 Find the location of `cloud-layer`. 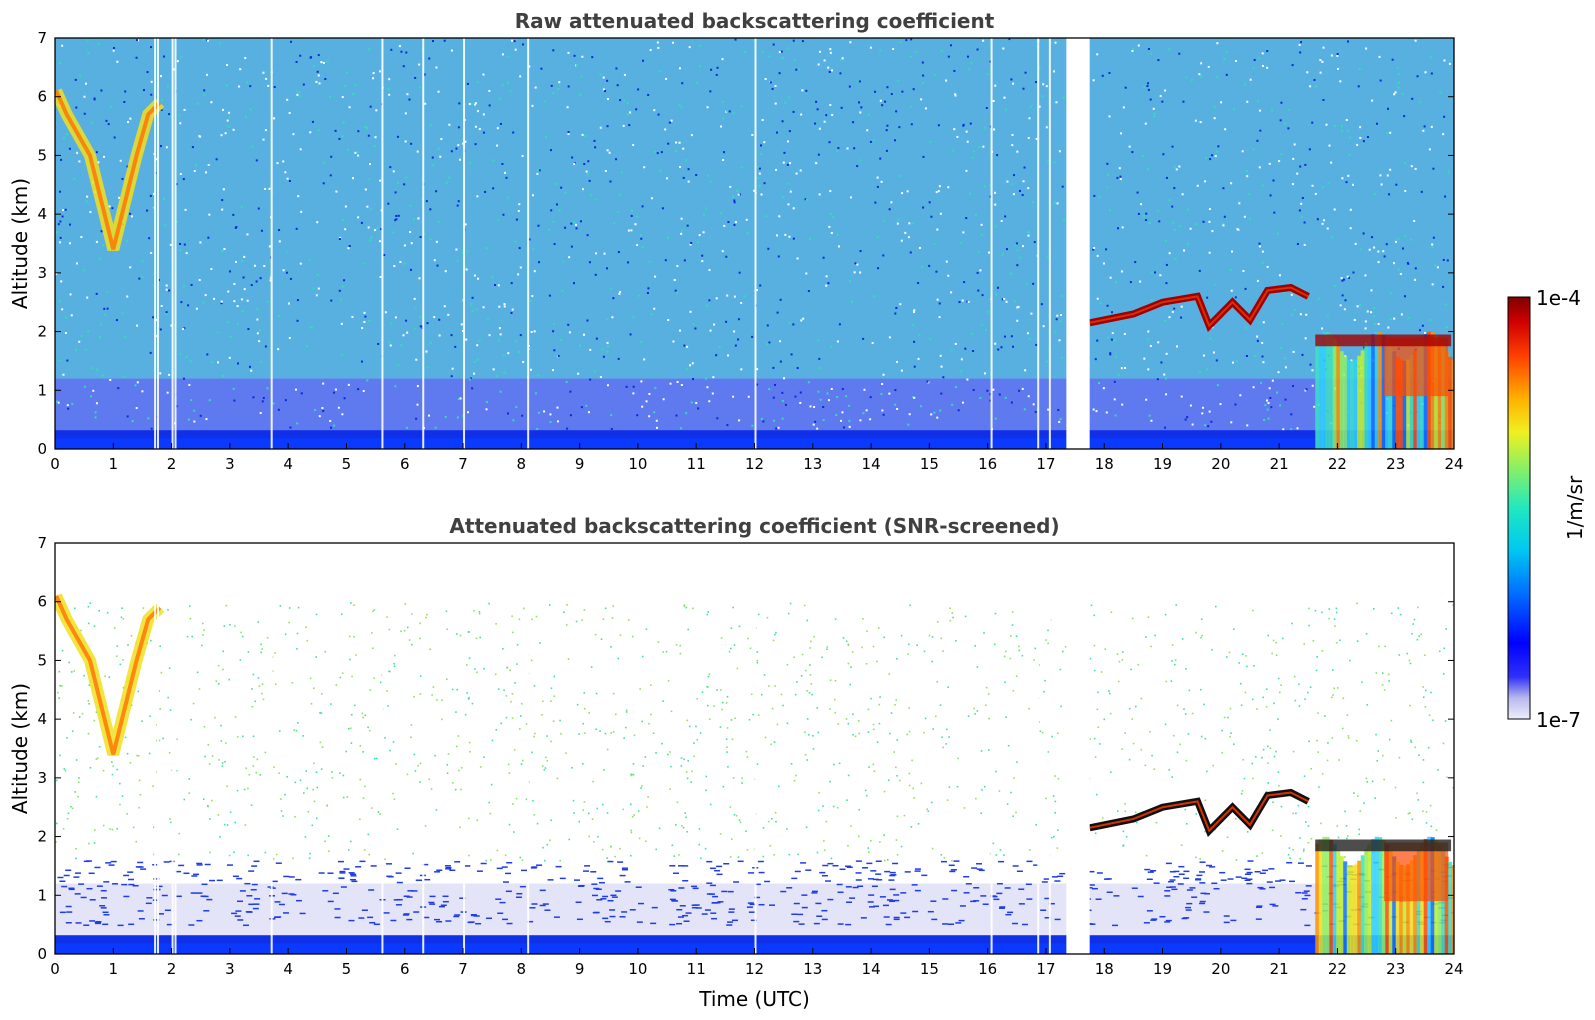

cloud-layer is located at coordinates (1199, 812).